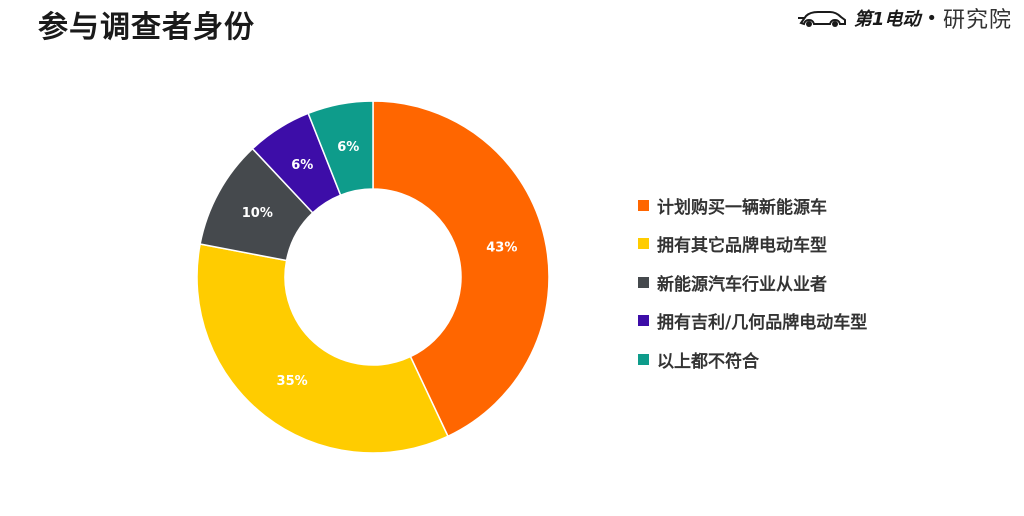  What do you see at coordinates (257, 213) in the screenshot?
I see `data-label-3: 10%` at bounding box center [257, 213].